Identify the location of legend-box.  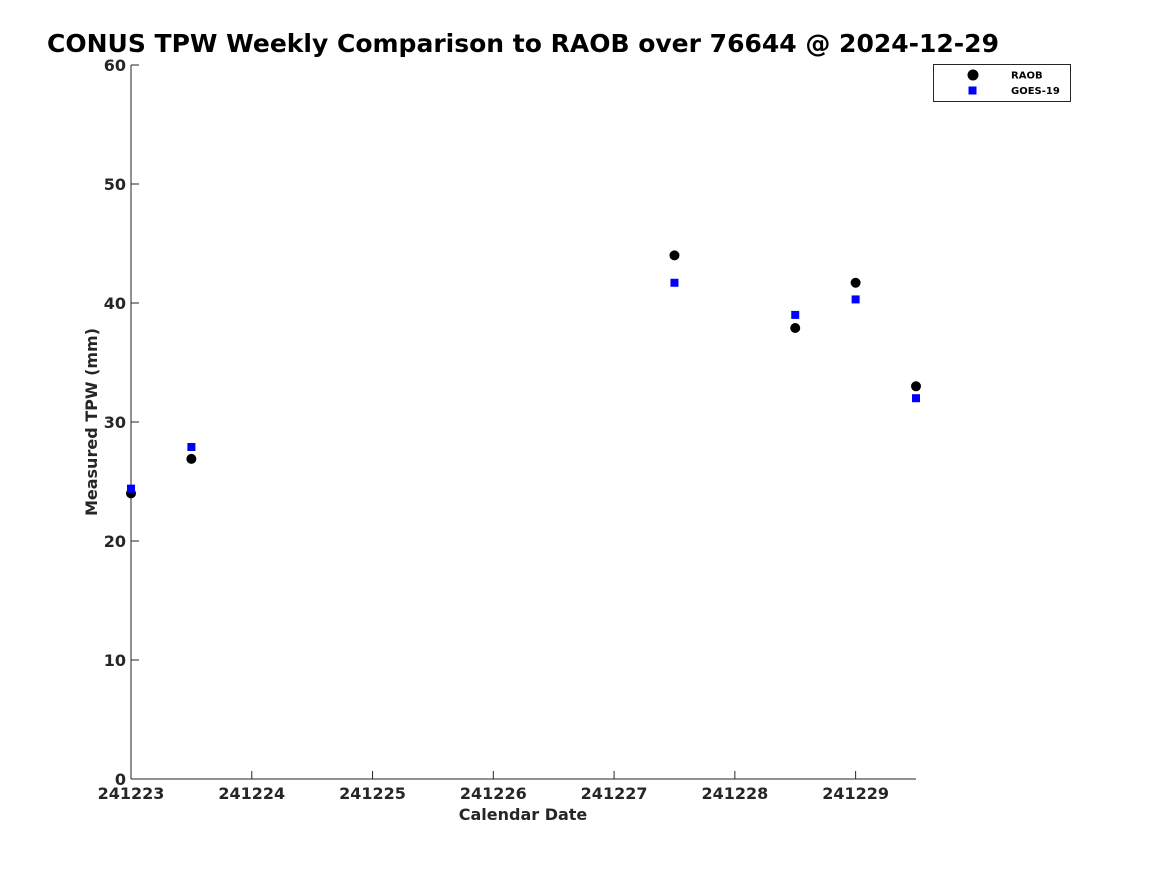
(1002, 83).